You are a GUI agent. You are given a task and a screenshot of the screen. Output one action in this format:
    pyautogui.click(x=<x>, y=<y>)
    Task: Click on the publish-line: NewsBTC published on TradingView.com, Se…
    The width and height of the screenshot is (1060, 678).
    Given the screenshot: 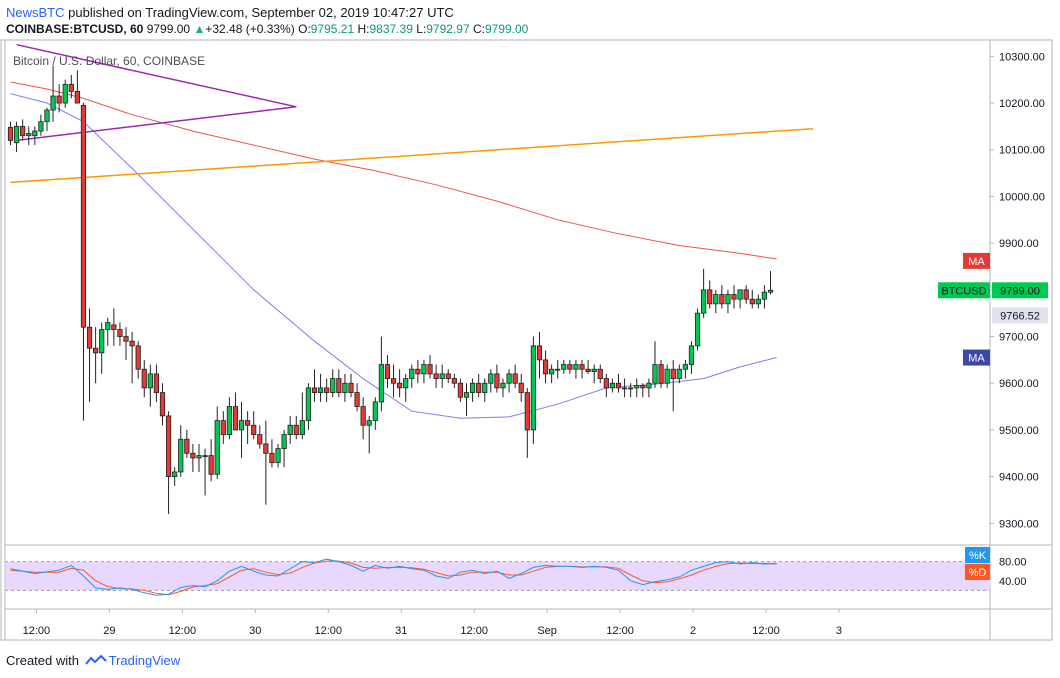 What is the action you would take?
    pyautogui.click(x=230, y=12)
    